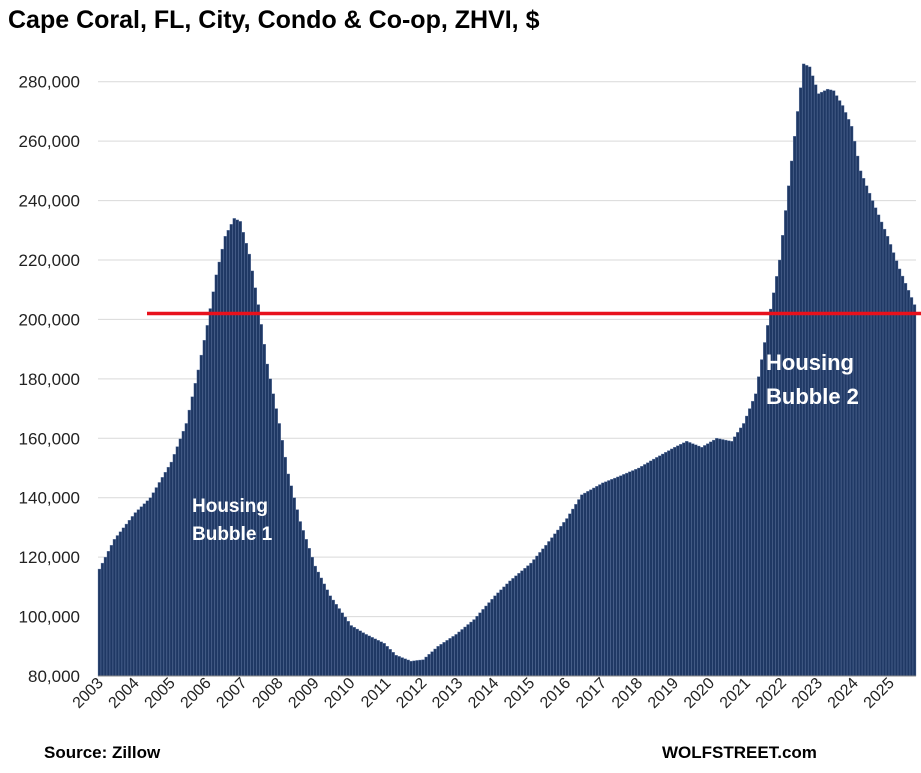 The height and width of the screenshot is (773, 921). What do you see at coordinates (483, 693) in the screenshot?
I see `x-tick-label: 2014` at bounding box center [483, 693].